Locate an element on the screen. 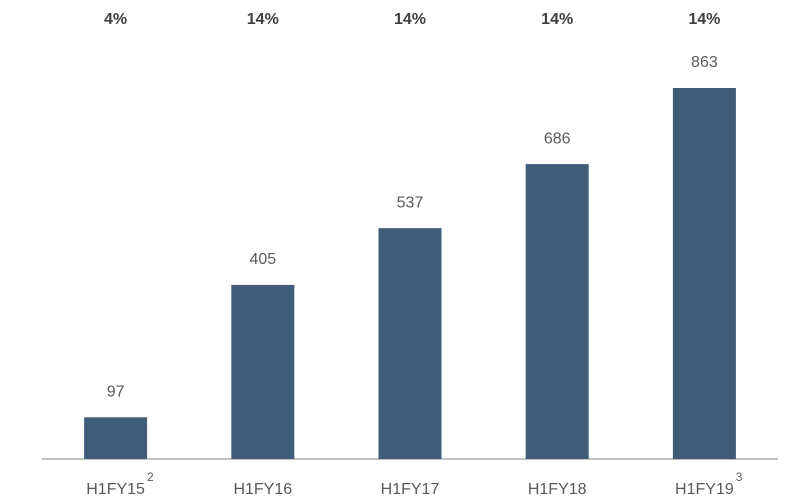  footnote-marker: 3 is located at coordinates (739, 477).